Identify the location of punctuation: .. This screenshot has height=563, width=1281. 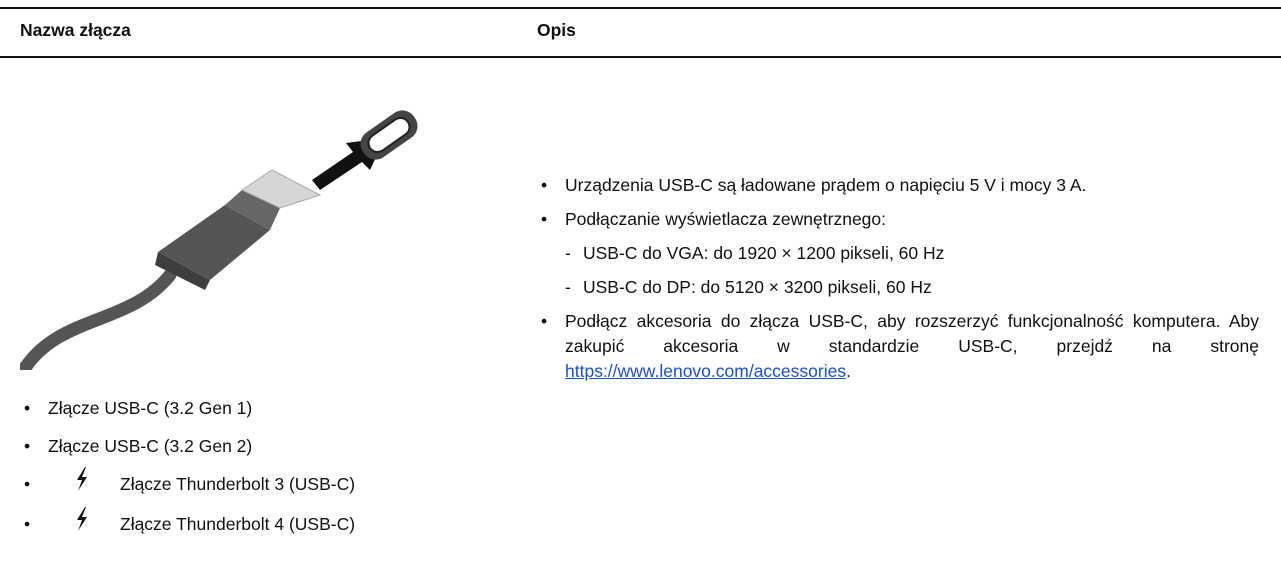
(848, 371).